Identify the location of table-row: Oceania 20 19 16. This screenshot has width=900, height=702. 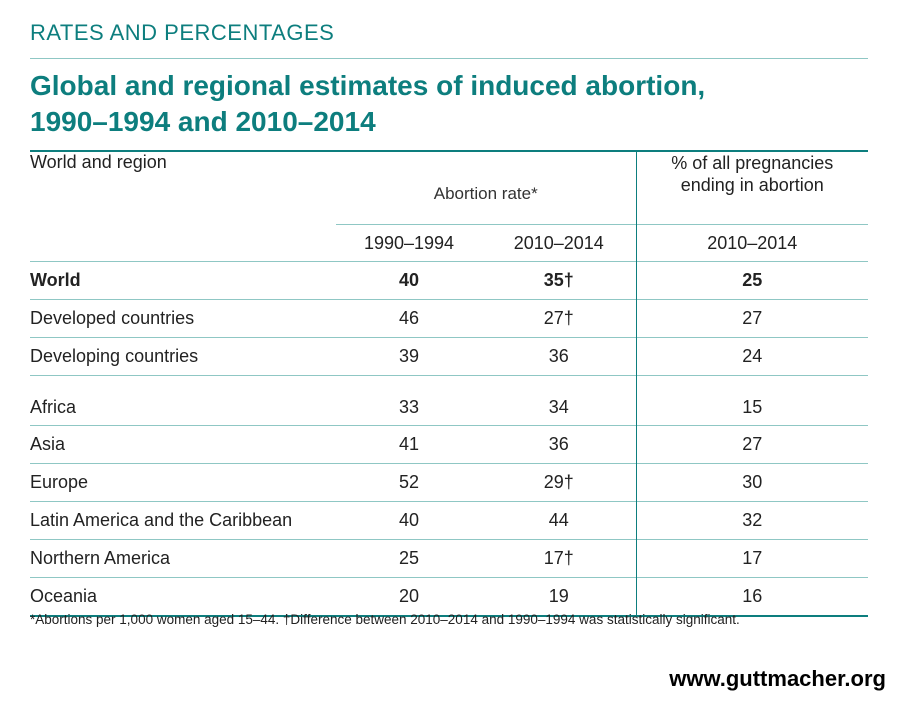
(449, 596).